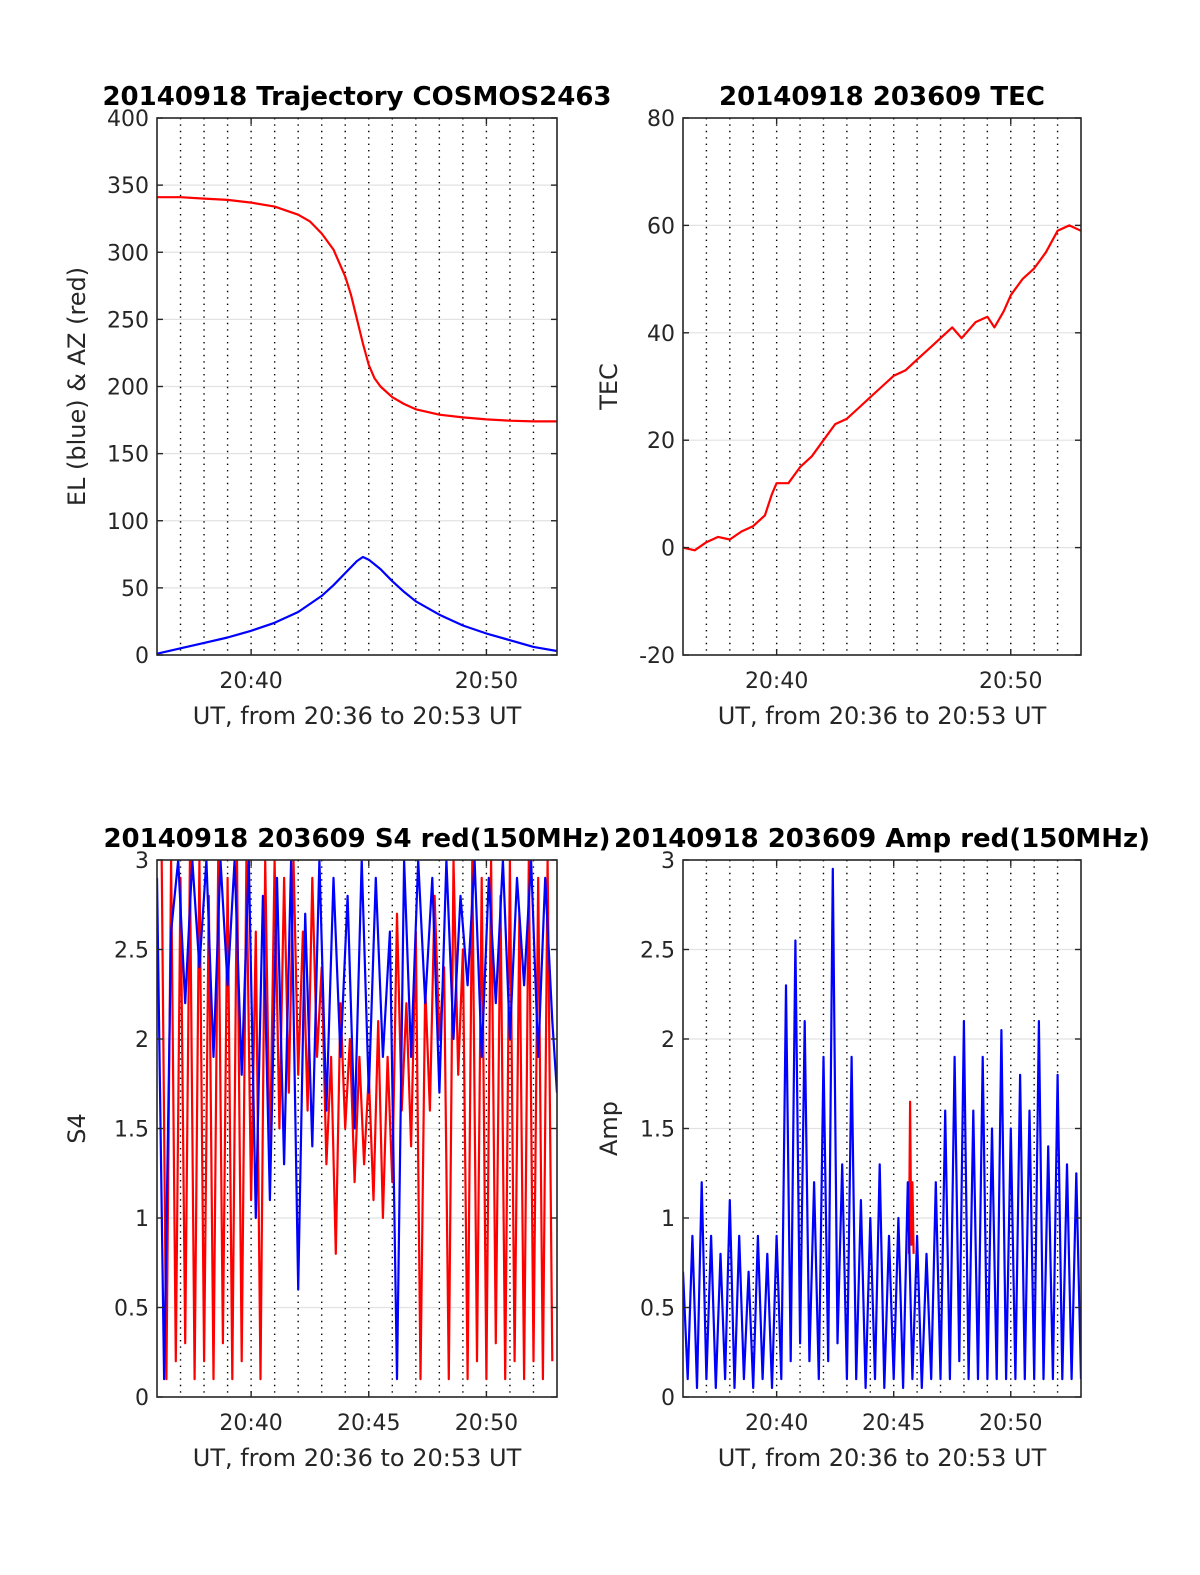 The image size is (1200, 1575). What do you see at coordinates (356, 839) in the screenshot?
I see `chart-title: 20140918 203609 S4 red(150MHz)` at bounding box center [356, 839].